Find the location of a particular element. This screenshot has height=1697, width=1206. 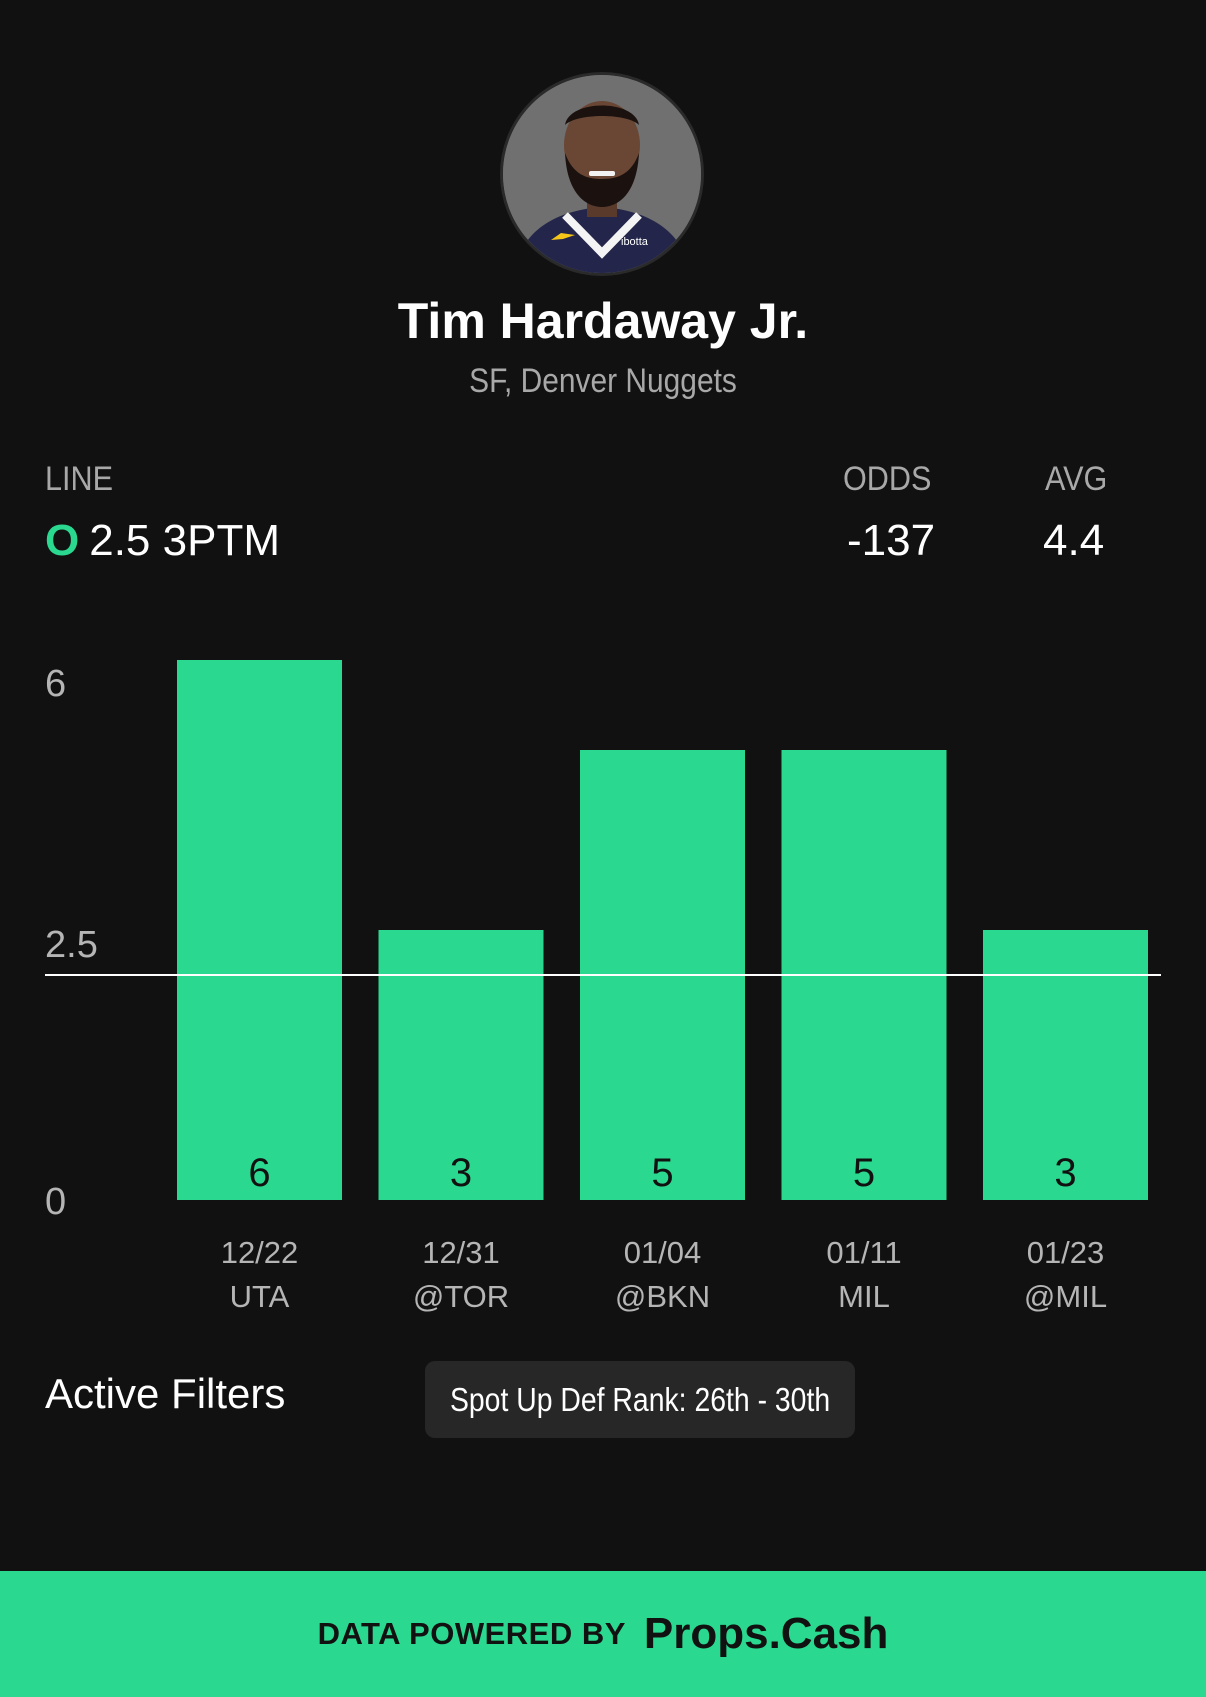

odds-value: -137 is located at coordinates (891, 540).